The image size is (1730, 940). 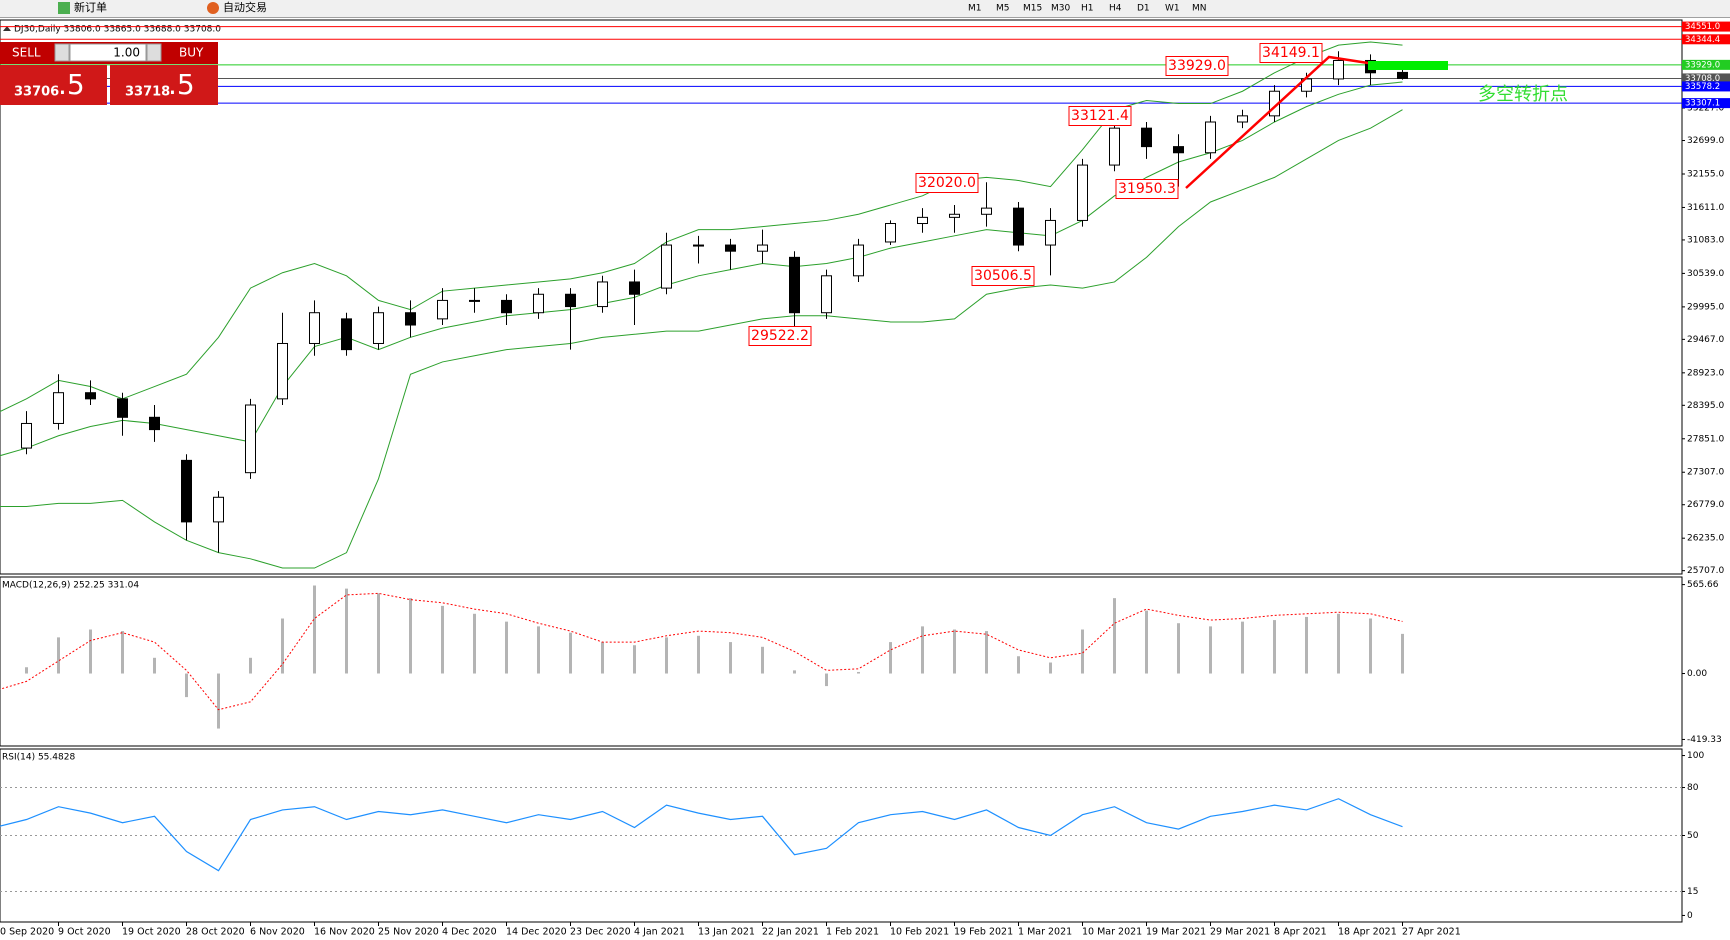 I want to click on price-annotation: 32020.0, so click(x=947, y=183).